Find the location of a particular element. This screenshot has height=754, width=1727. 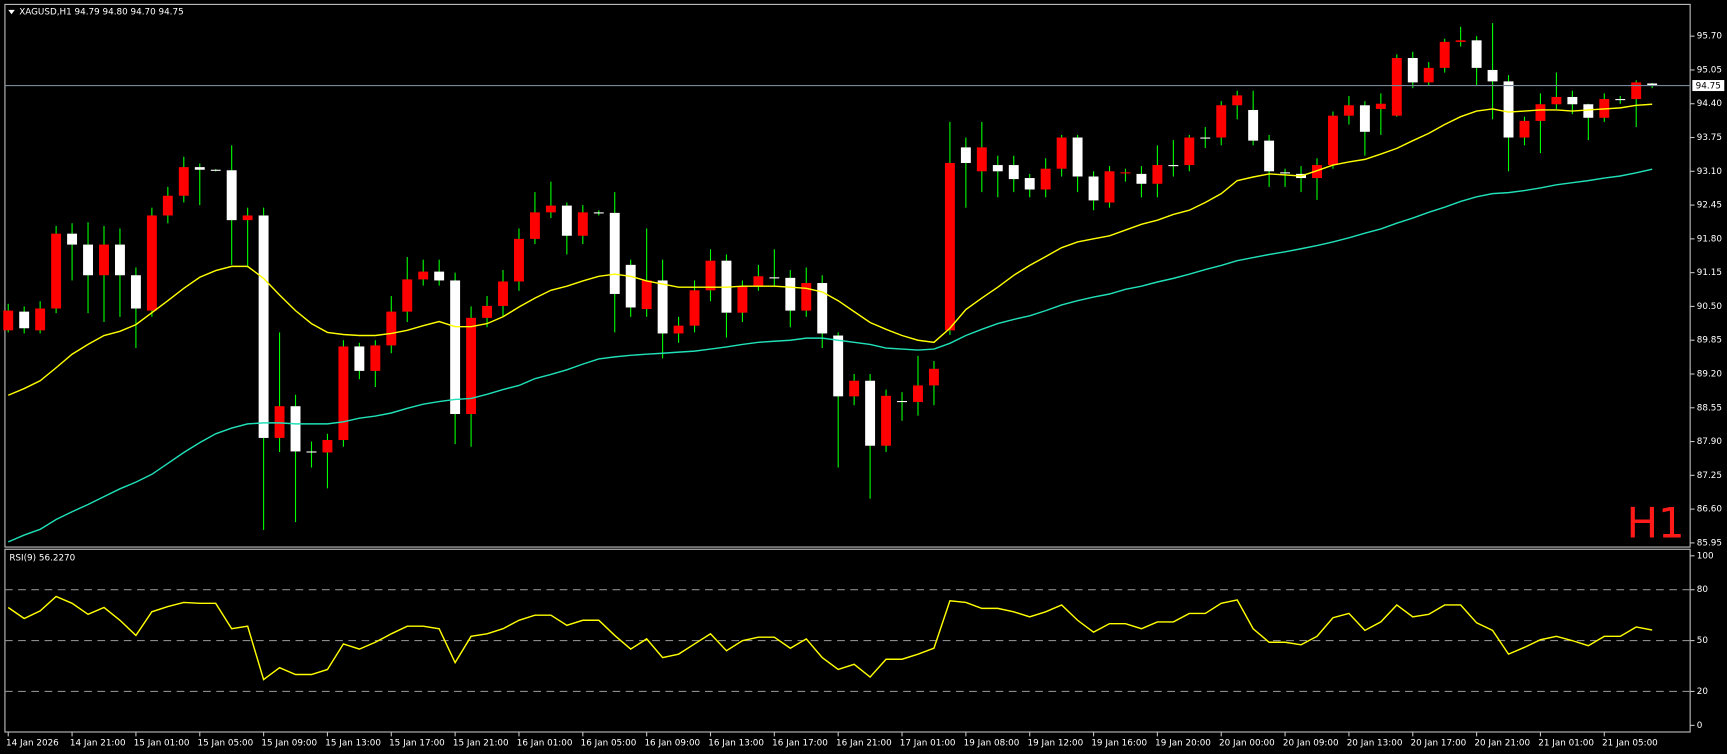

x-tick-label: 16 Jan 17:00 is located at coordinates (800, 743).